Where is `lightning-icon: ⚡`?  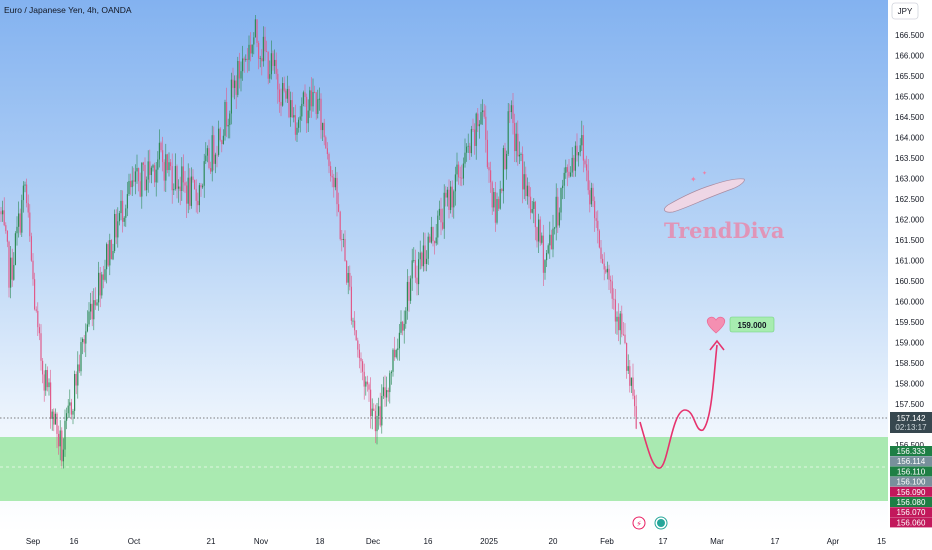 lightning-icon: ⚡ is located at coordinates (639, 523).